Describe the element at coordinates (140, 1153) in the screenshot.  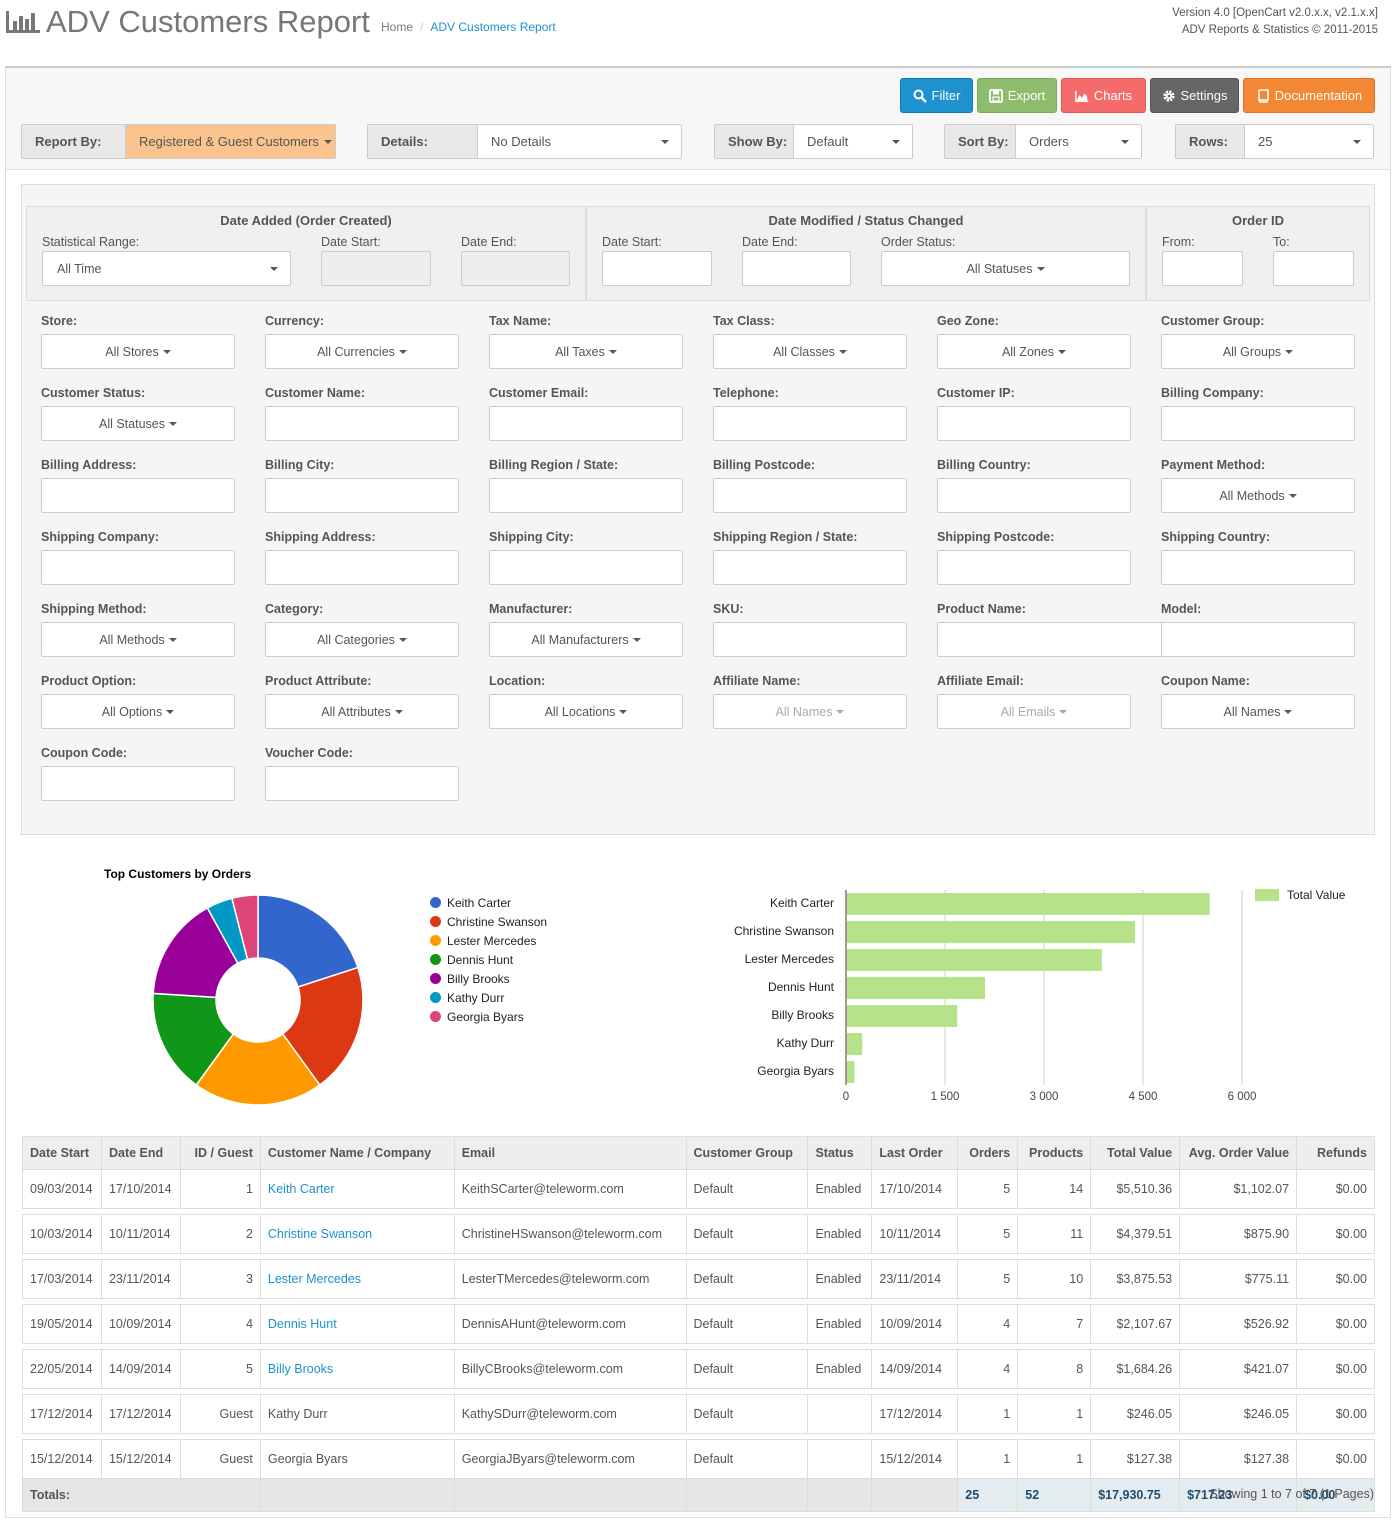
I see `column-header: Date End` at that location.